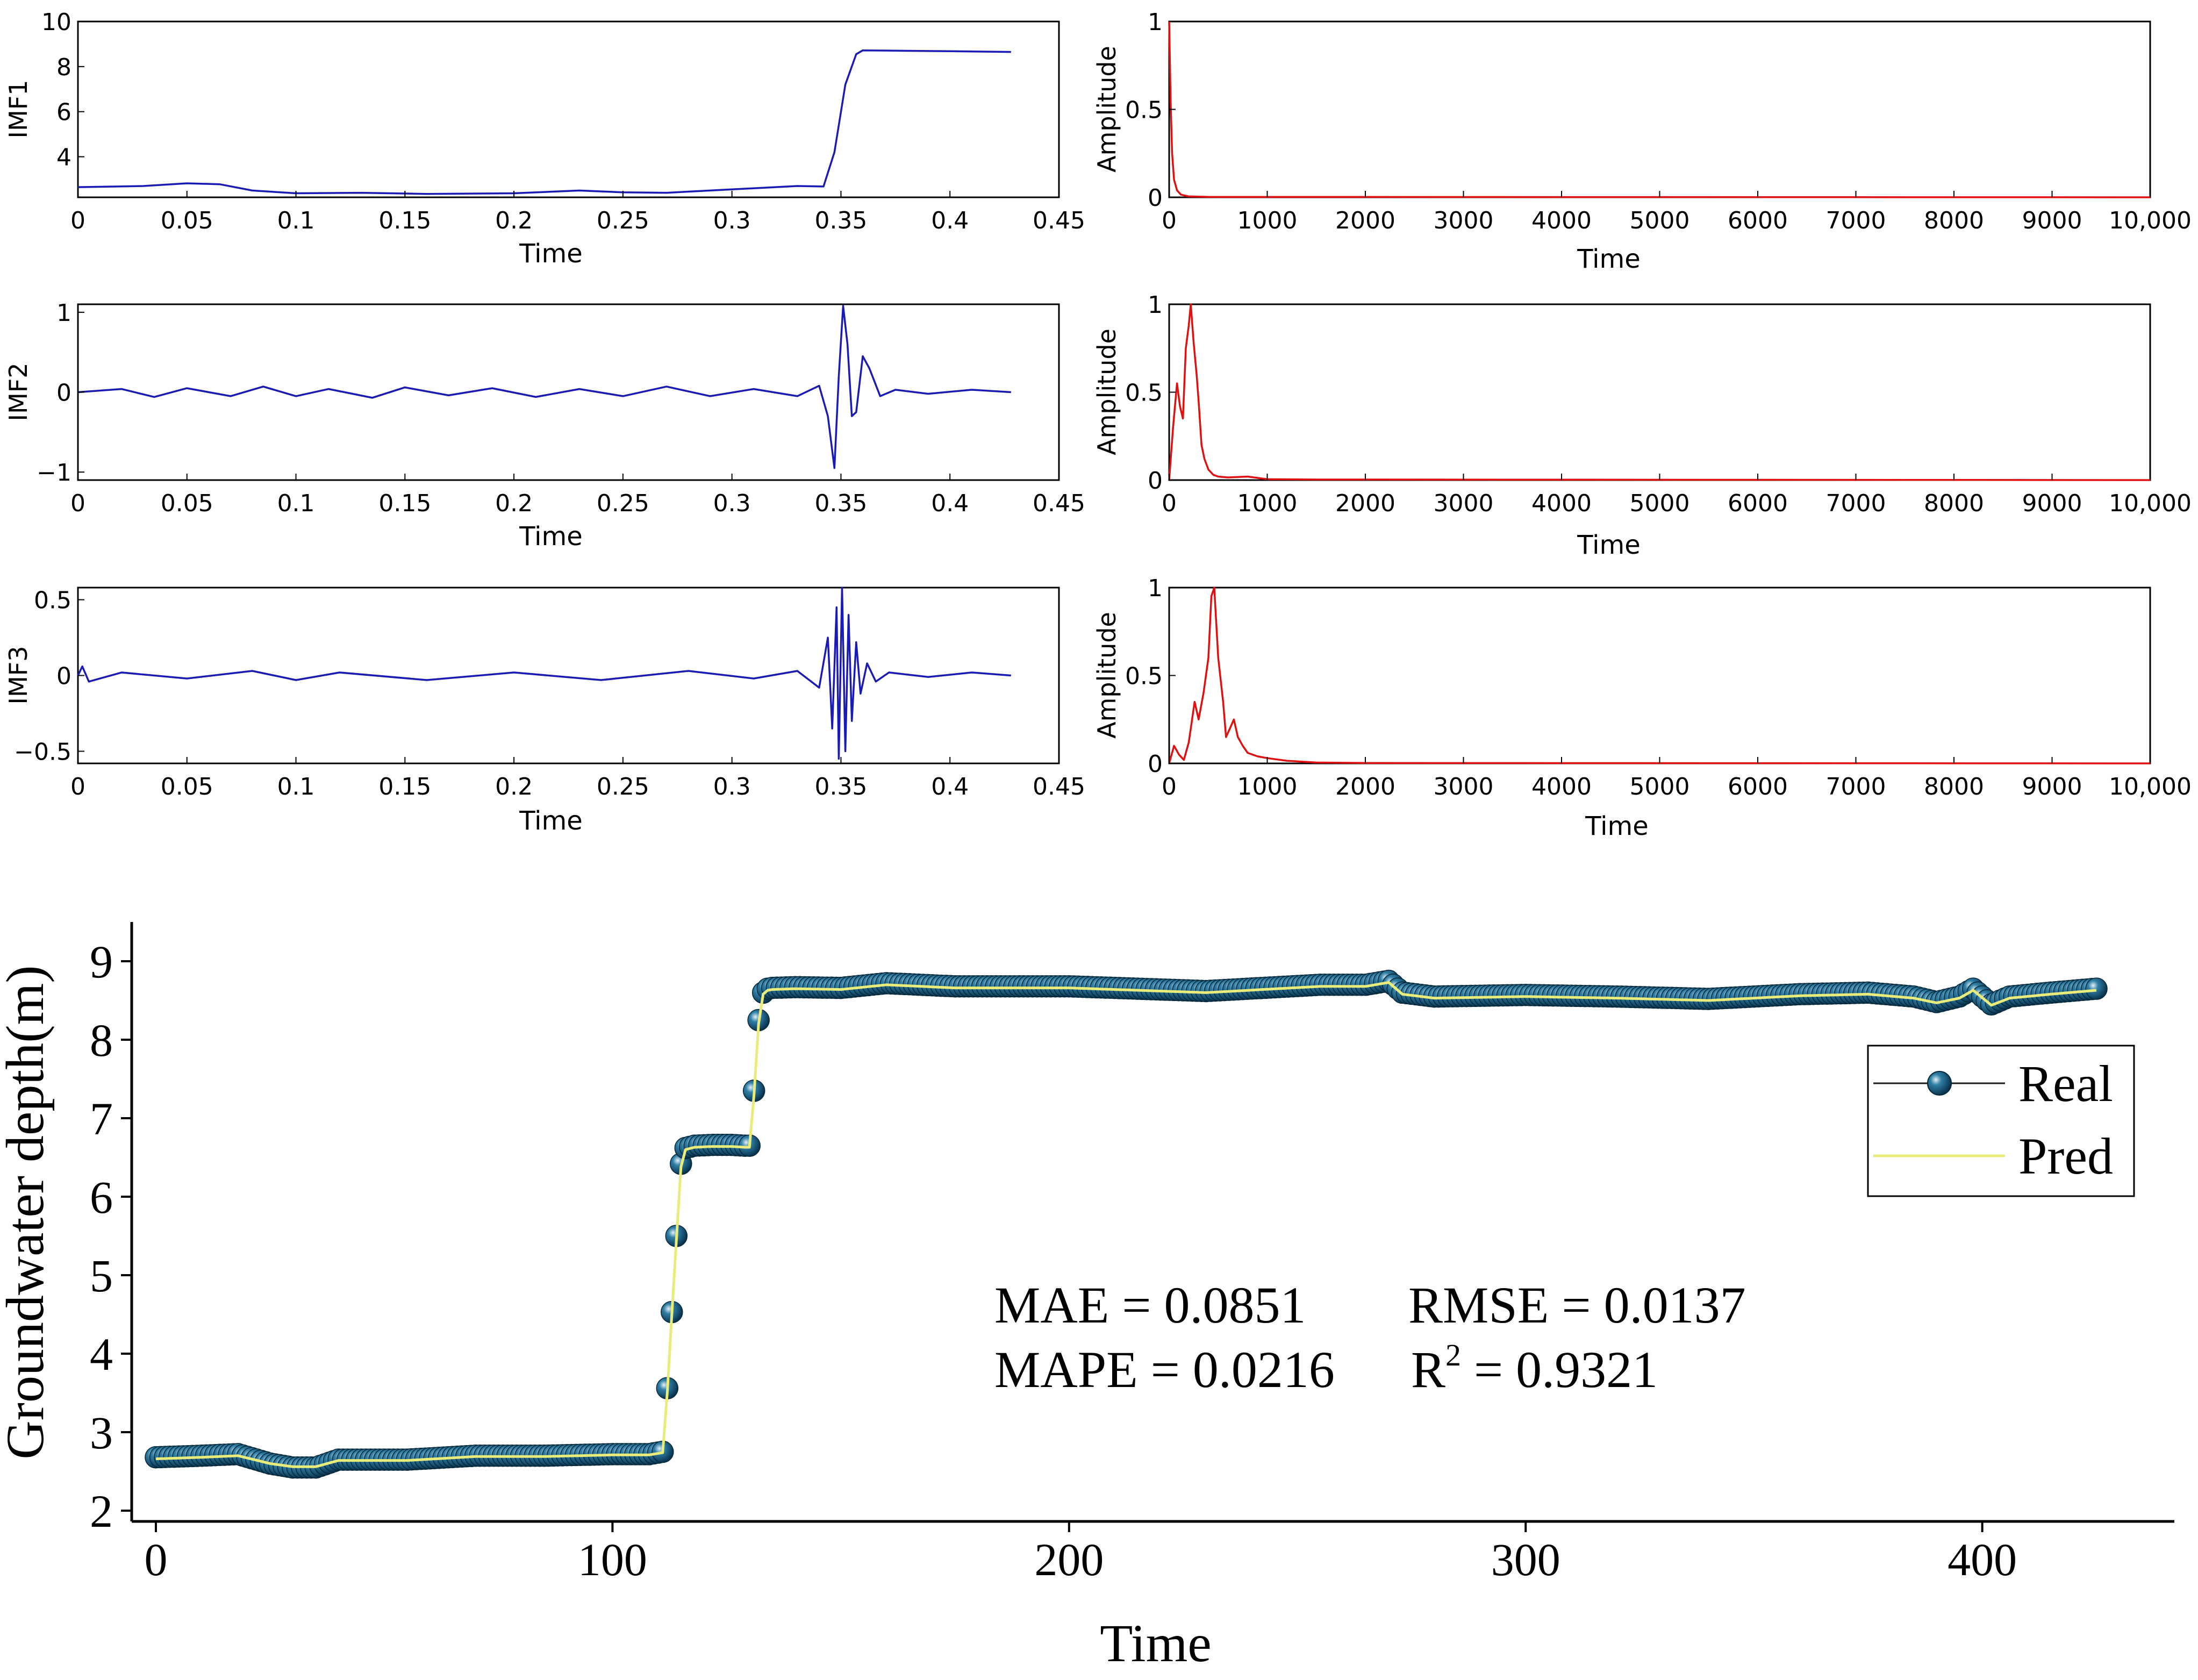  I want to click on imf3-spectrum-xtick-label: 5000, so click(1660, 786).